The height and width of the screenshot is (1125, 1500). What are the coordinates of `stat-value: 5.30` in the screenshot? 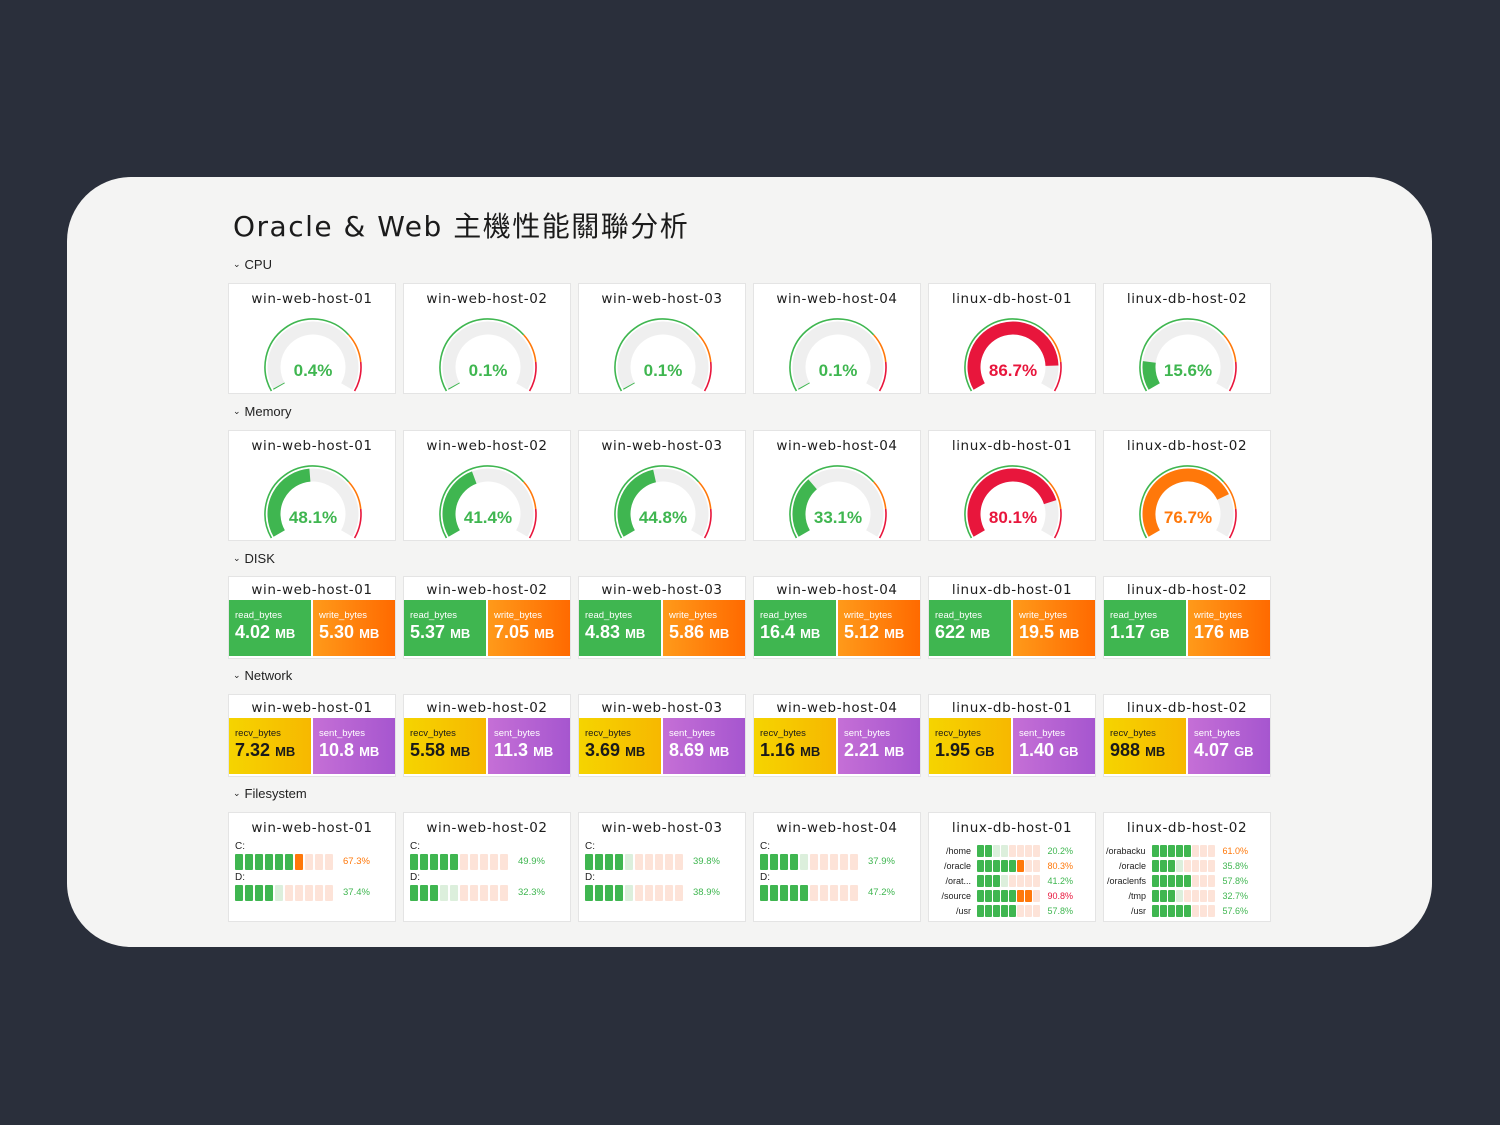 It's located at (337, 632).